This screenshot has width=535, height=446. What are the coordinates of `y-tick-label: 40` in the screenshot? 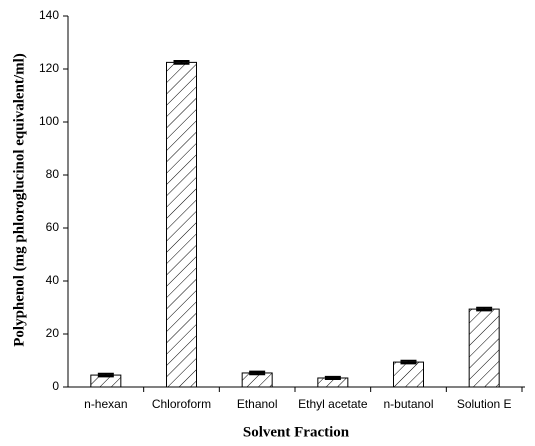 It's located at (53, 280).